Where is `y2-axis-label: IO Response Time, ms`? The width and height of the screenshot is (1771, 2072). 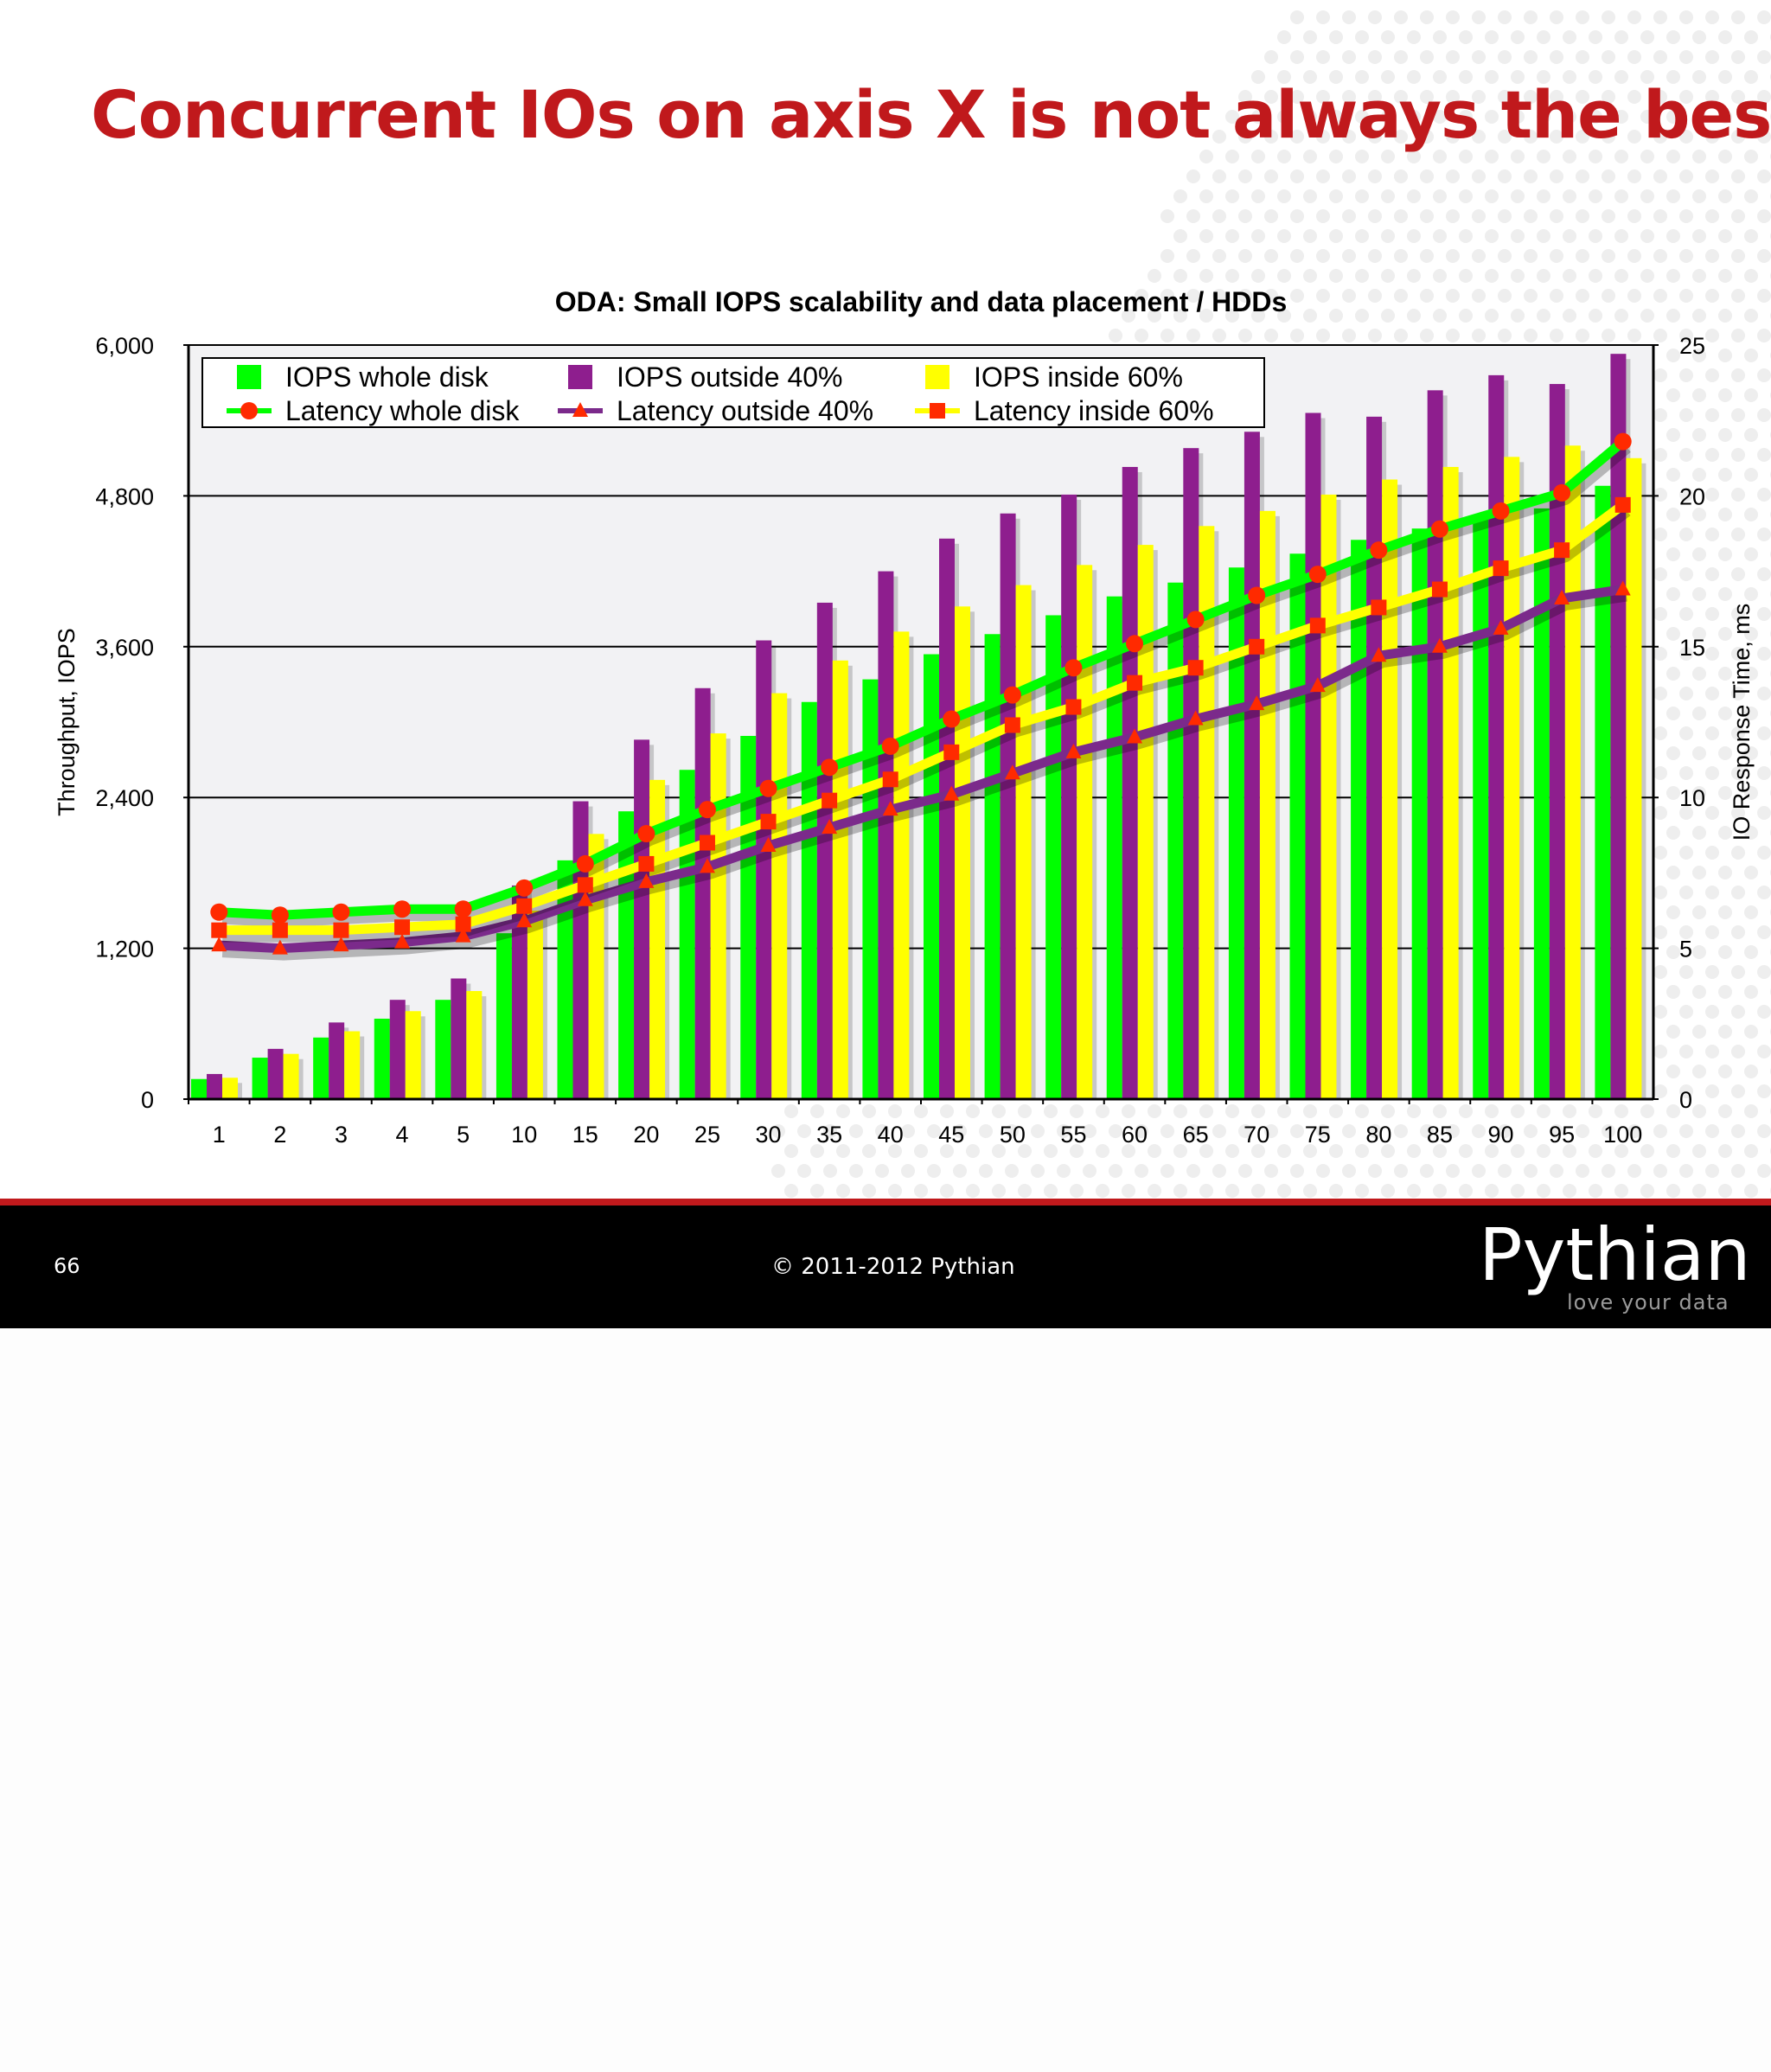
y2-axis-label: IO Response Time, ms is located at coordinates (1742, 722).